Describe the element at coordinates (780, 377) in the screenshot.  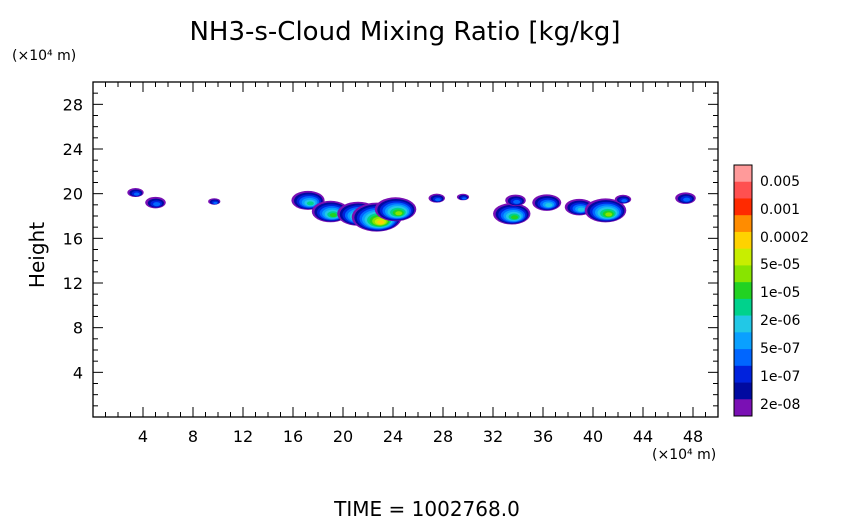
I see `colorbar-label: 1e-07` at that location.